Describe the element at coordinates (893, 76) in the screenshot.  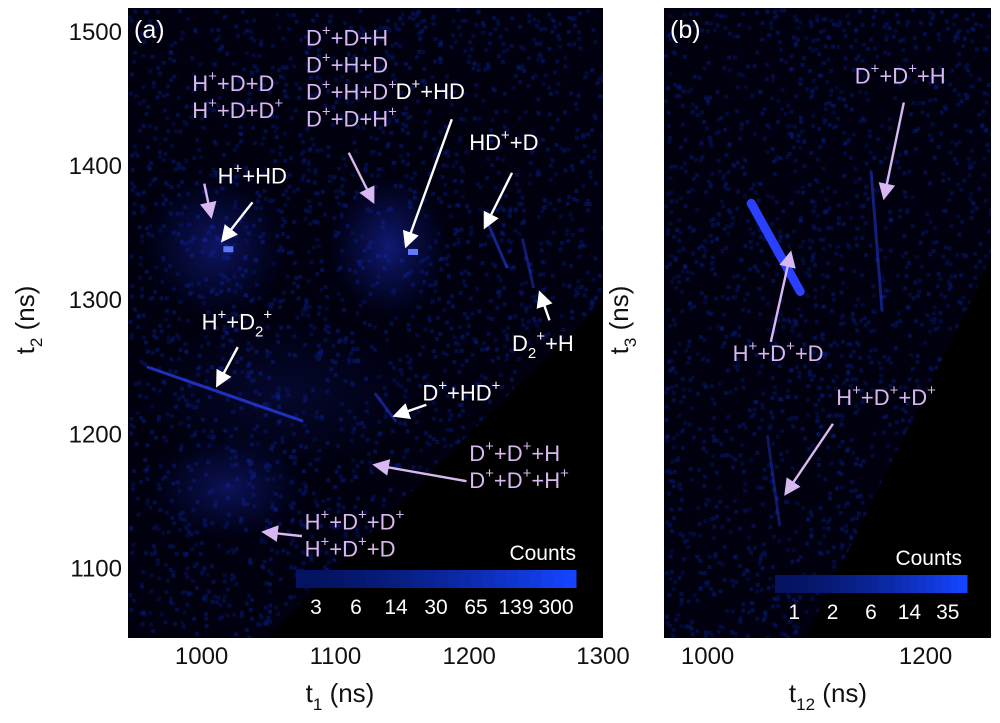
I see `annotation-part: +D` at that location.